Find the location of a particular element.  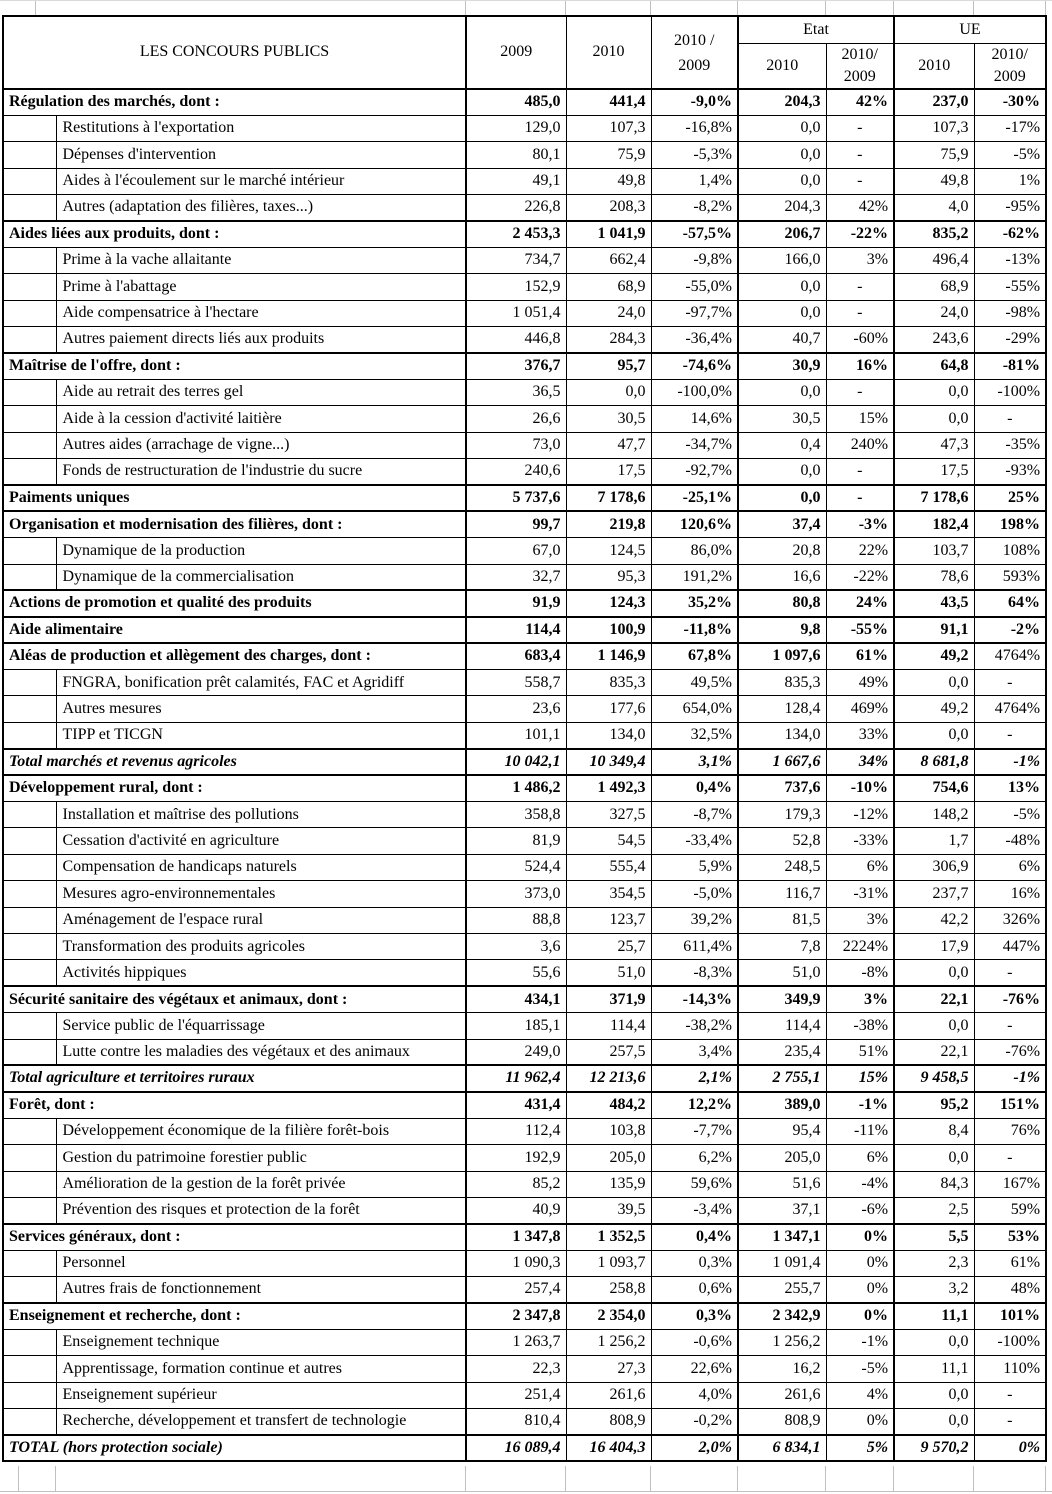

cell-ue-ratio: 447% is located at coordinates (1010, 946).